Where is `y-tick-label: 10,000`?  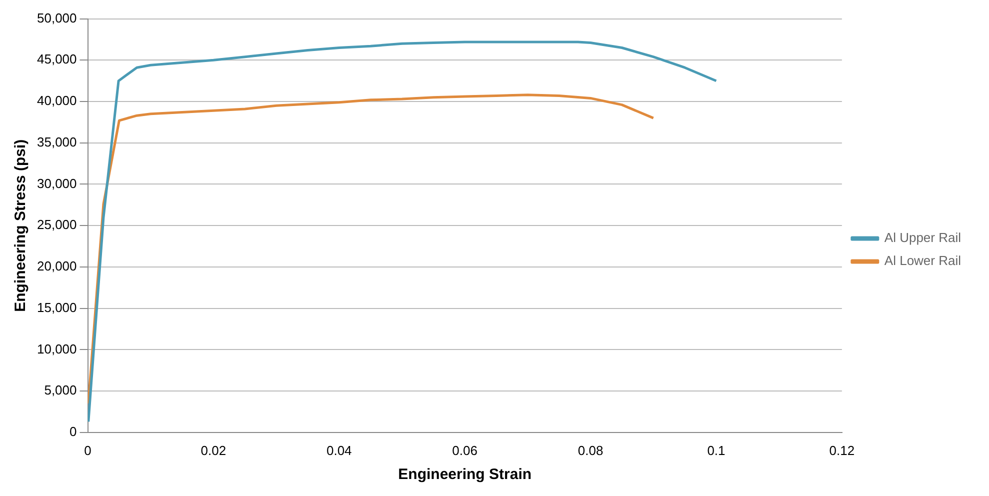
y-tick-label: 10,000 is located at coordinates (56, 348).